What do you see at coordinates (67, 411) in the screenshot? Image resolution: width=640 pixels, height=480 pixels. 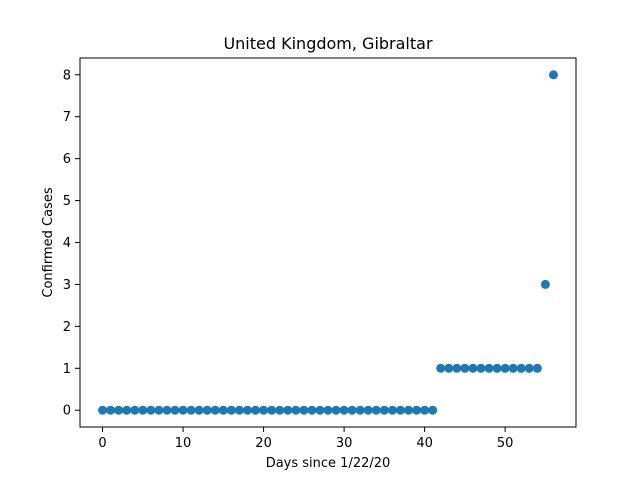 I see `y-tick-label: 0` at bounding box center [67, 411].